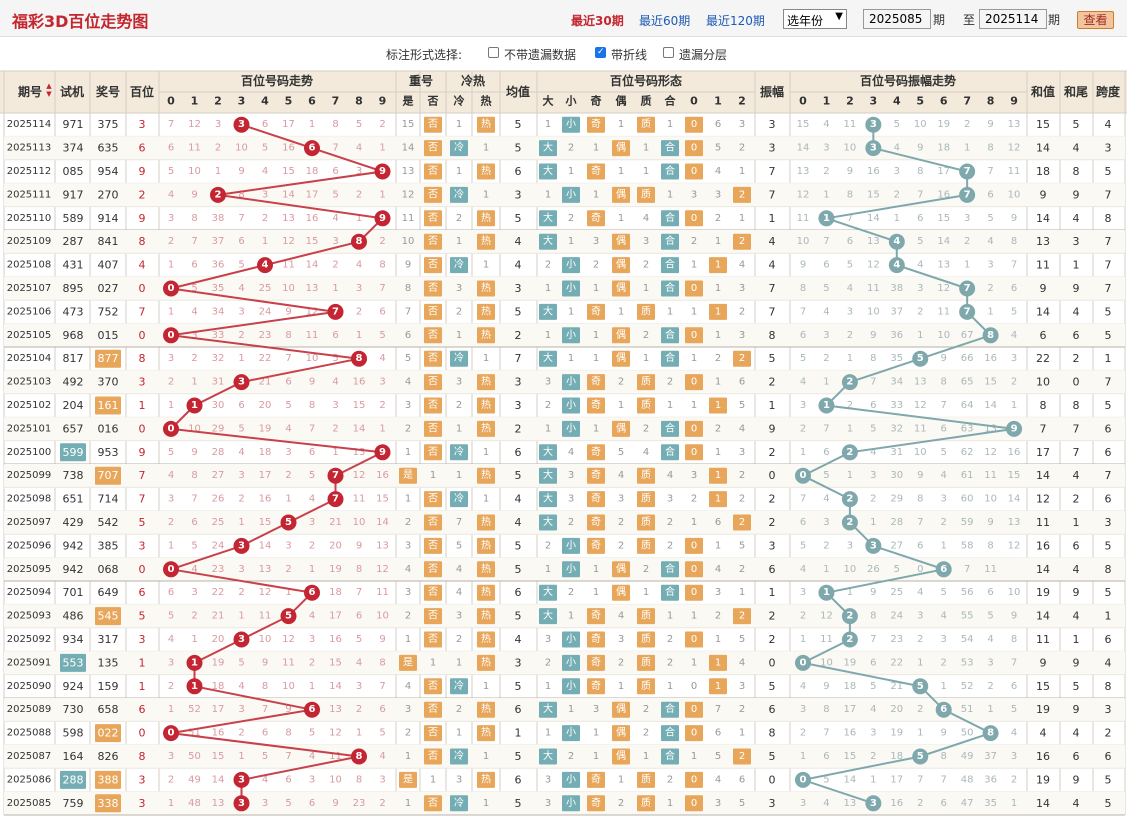 Image resolution: width=1127 pixels, height=826 pixels. What do you see at coordinates (408, 522) in the screenshot?
I see `repeat-miss-cell: 2` at bounding box center [408, 522].